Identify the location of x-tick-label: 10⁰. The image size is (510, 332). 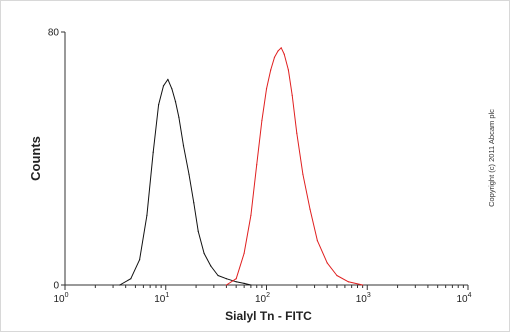
(60, 298).